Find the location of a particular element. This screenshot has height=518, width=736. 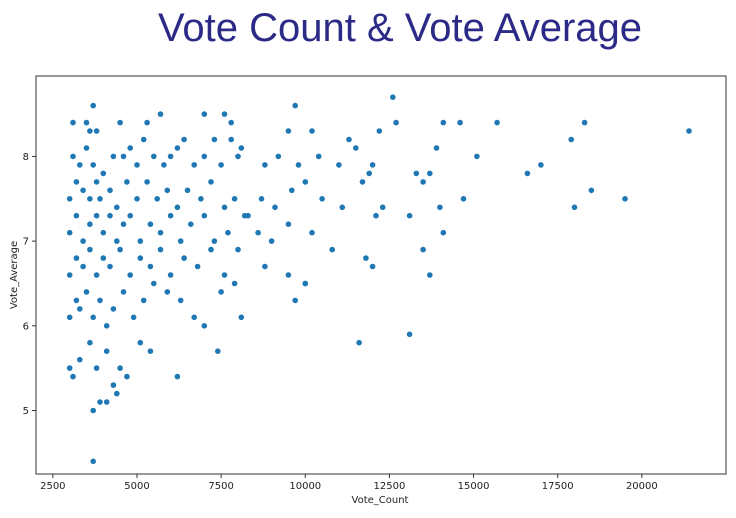

y-tick-label: 6 is located at coordinates (26, 326).